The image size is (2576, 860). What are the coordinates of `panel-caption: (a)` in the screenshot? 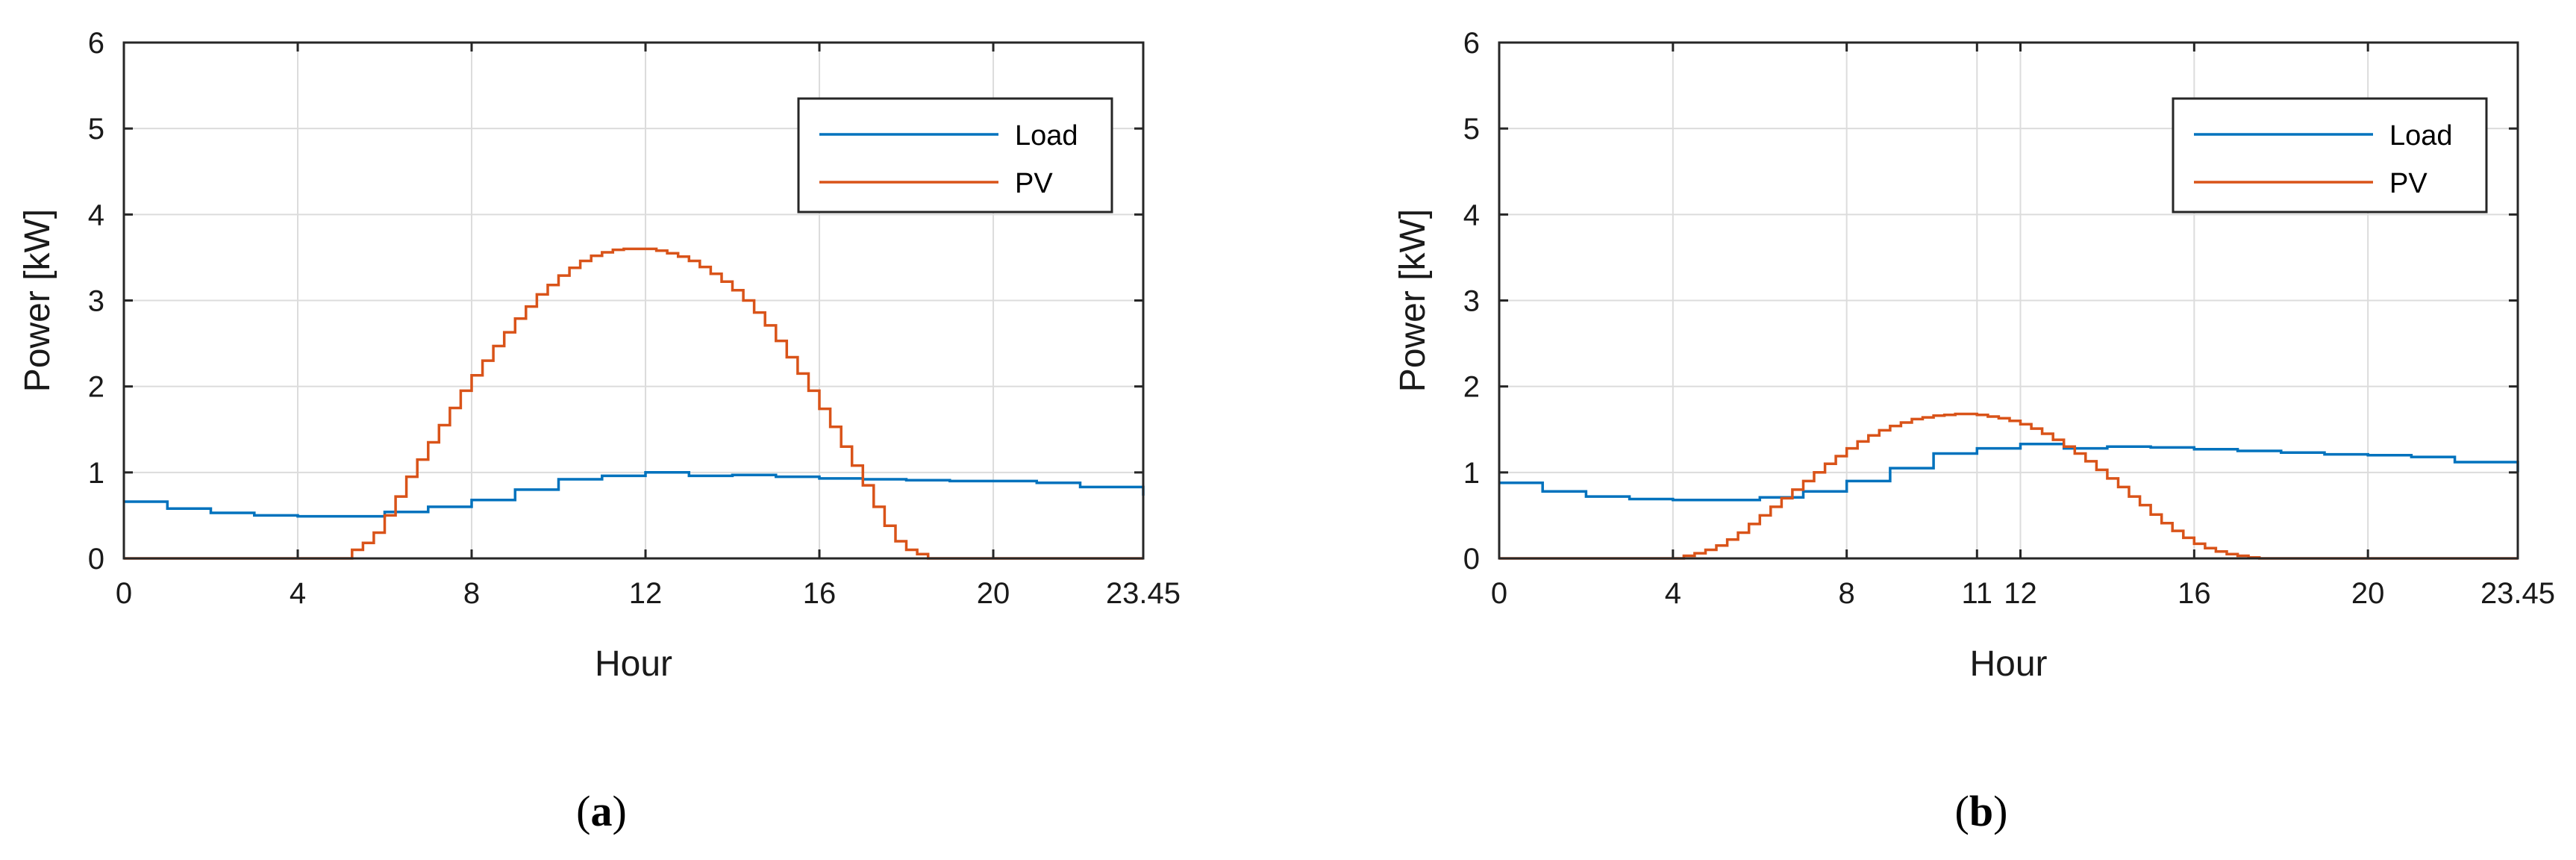 It's located at (601, 811).